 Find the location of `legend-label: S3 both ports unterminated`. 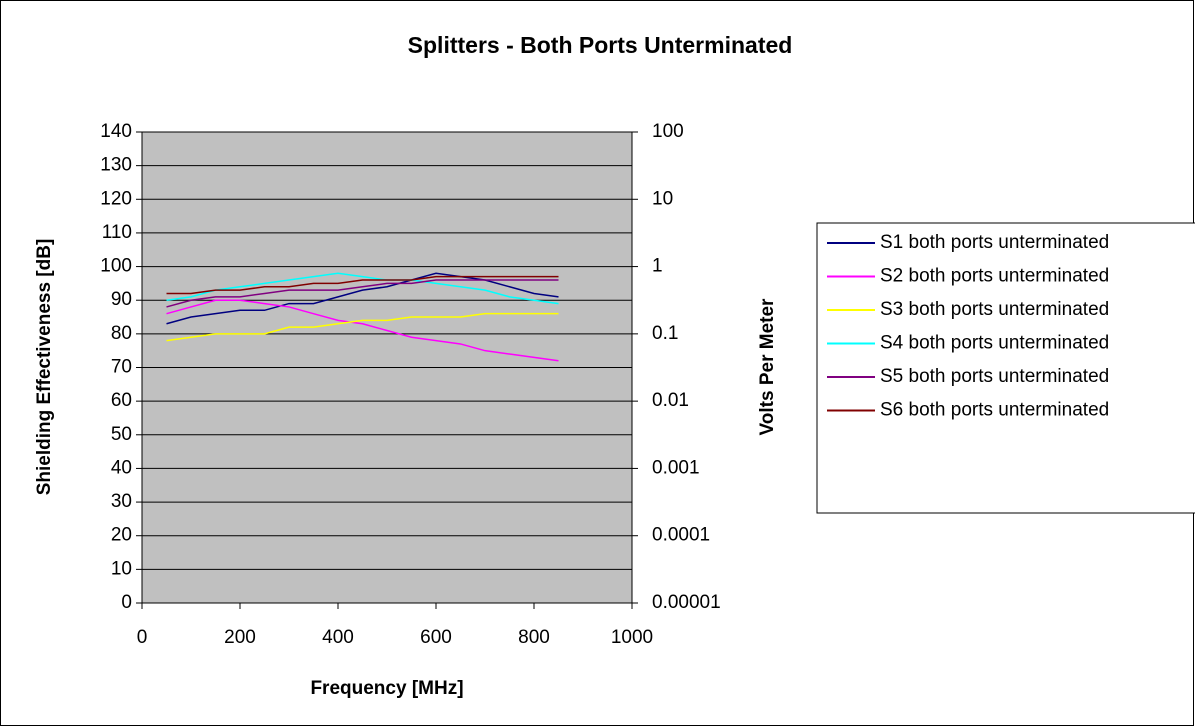

legend-label: S3 both ports unterminated is located at coordinates (994, 309).